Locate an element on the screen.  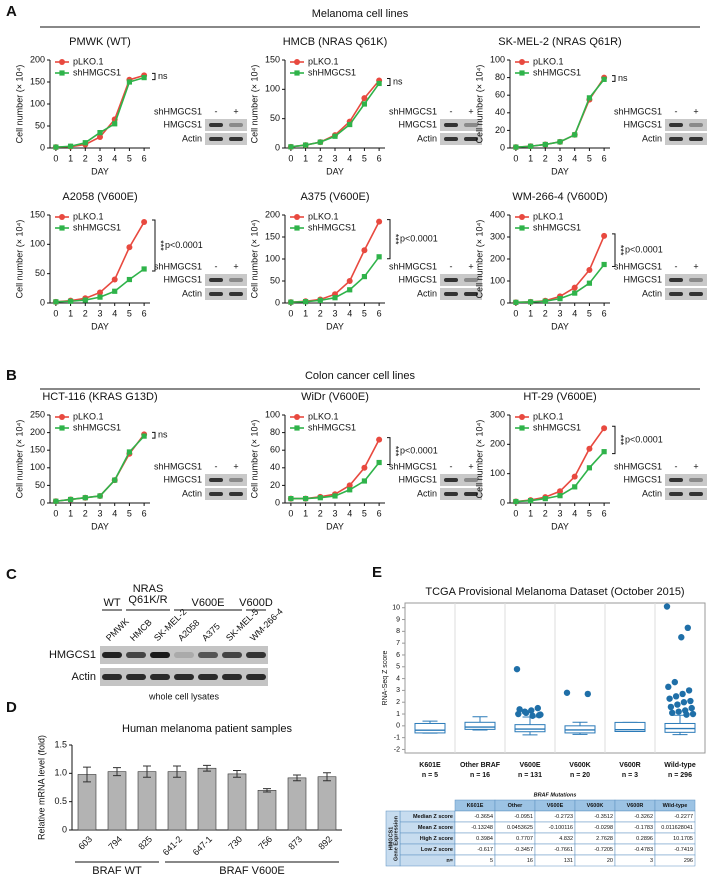
table-cell-text: 0.011628041 is located at coordinates (677, 828).